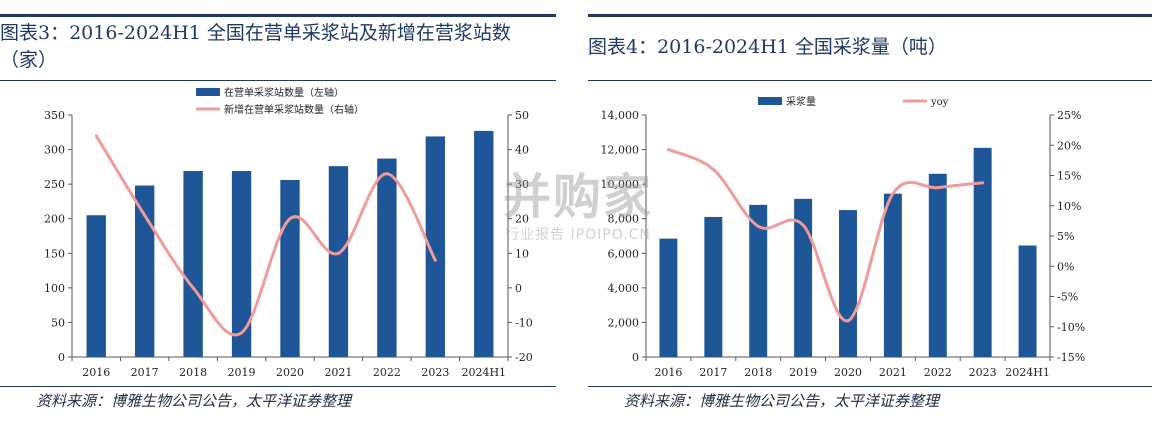 The width and height of the screenshot is (1158, 426). What do you see at coordinates (624, 253) in the screenshot?
I see `y-left-tick-label: 6,000` at bounding box center [624, 253].